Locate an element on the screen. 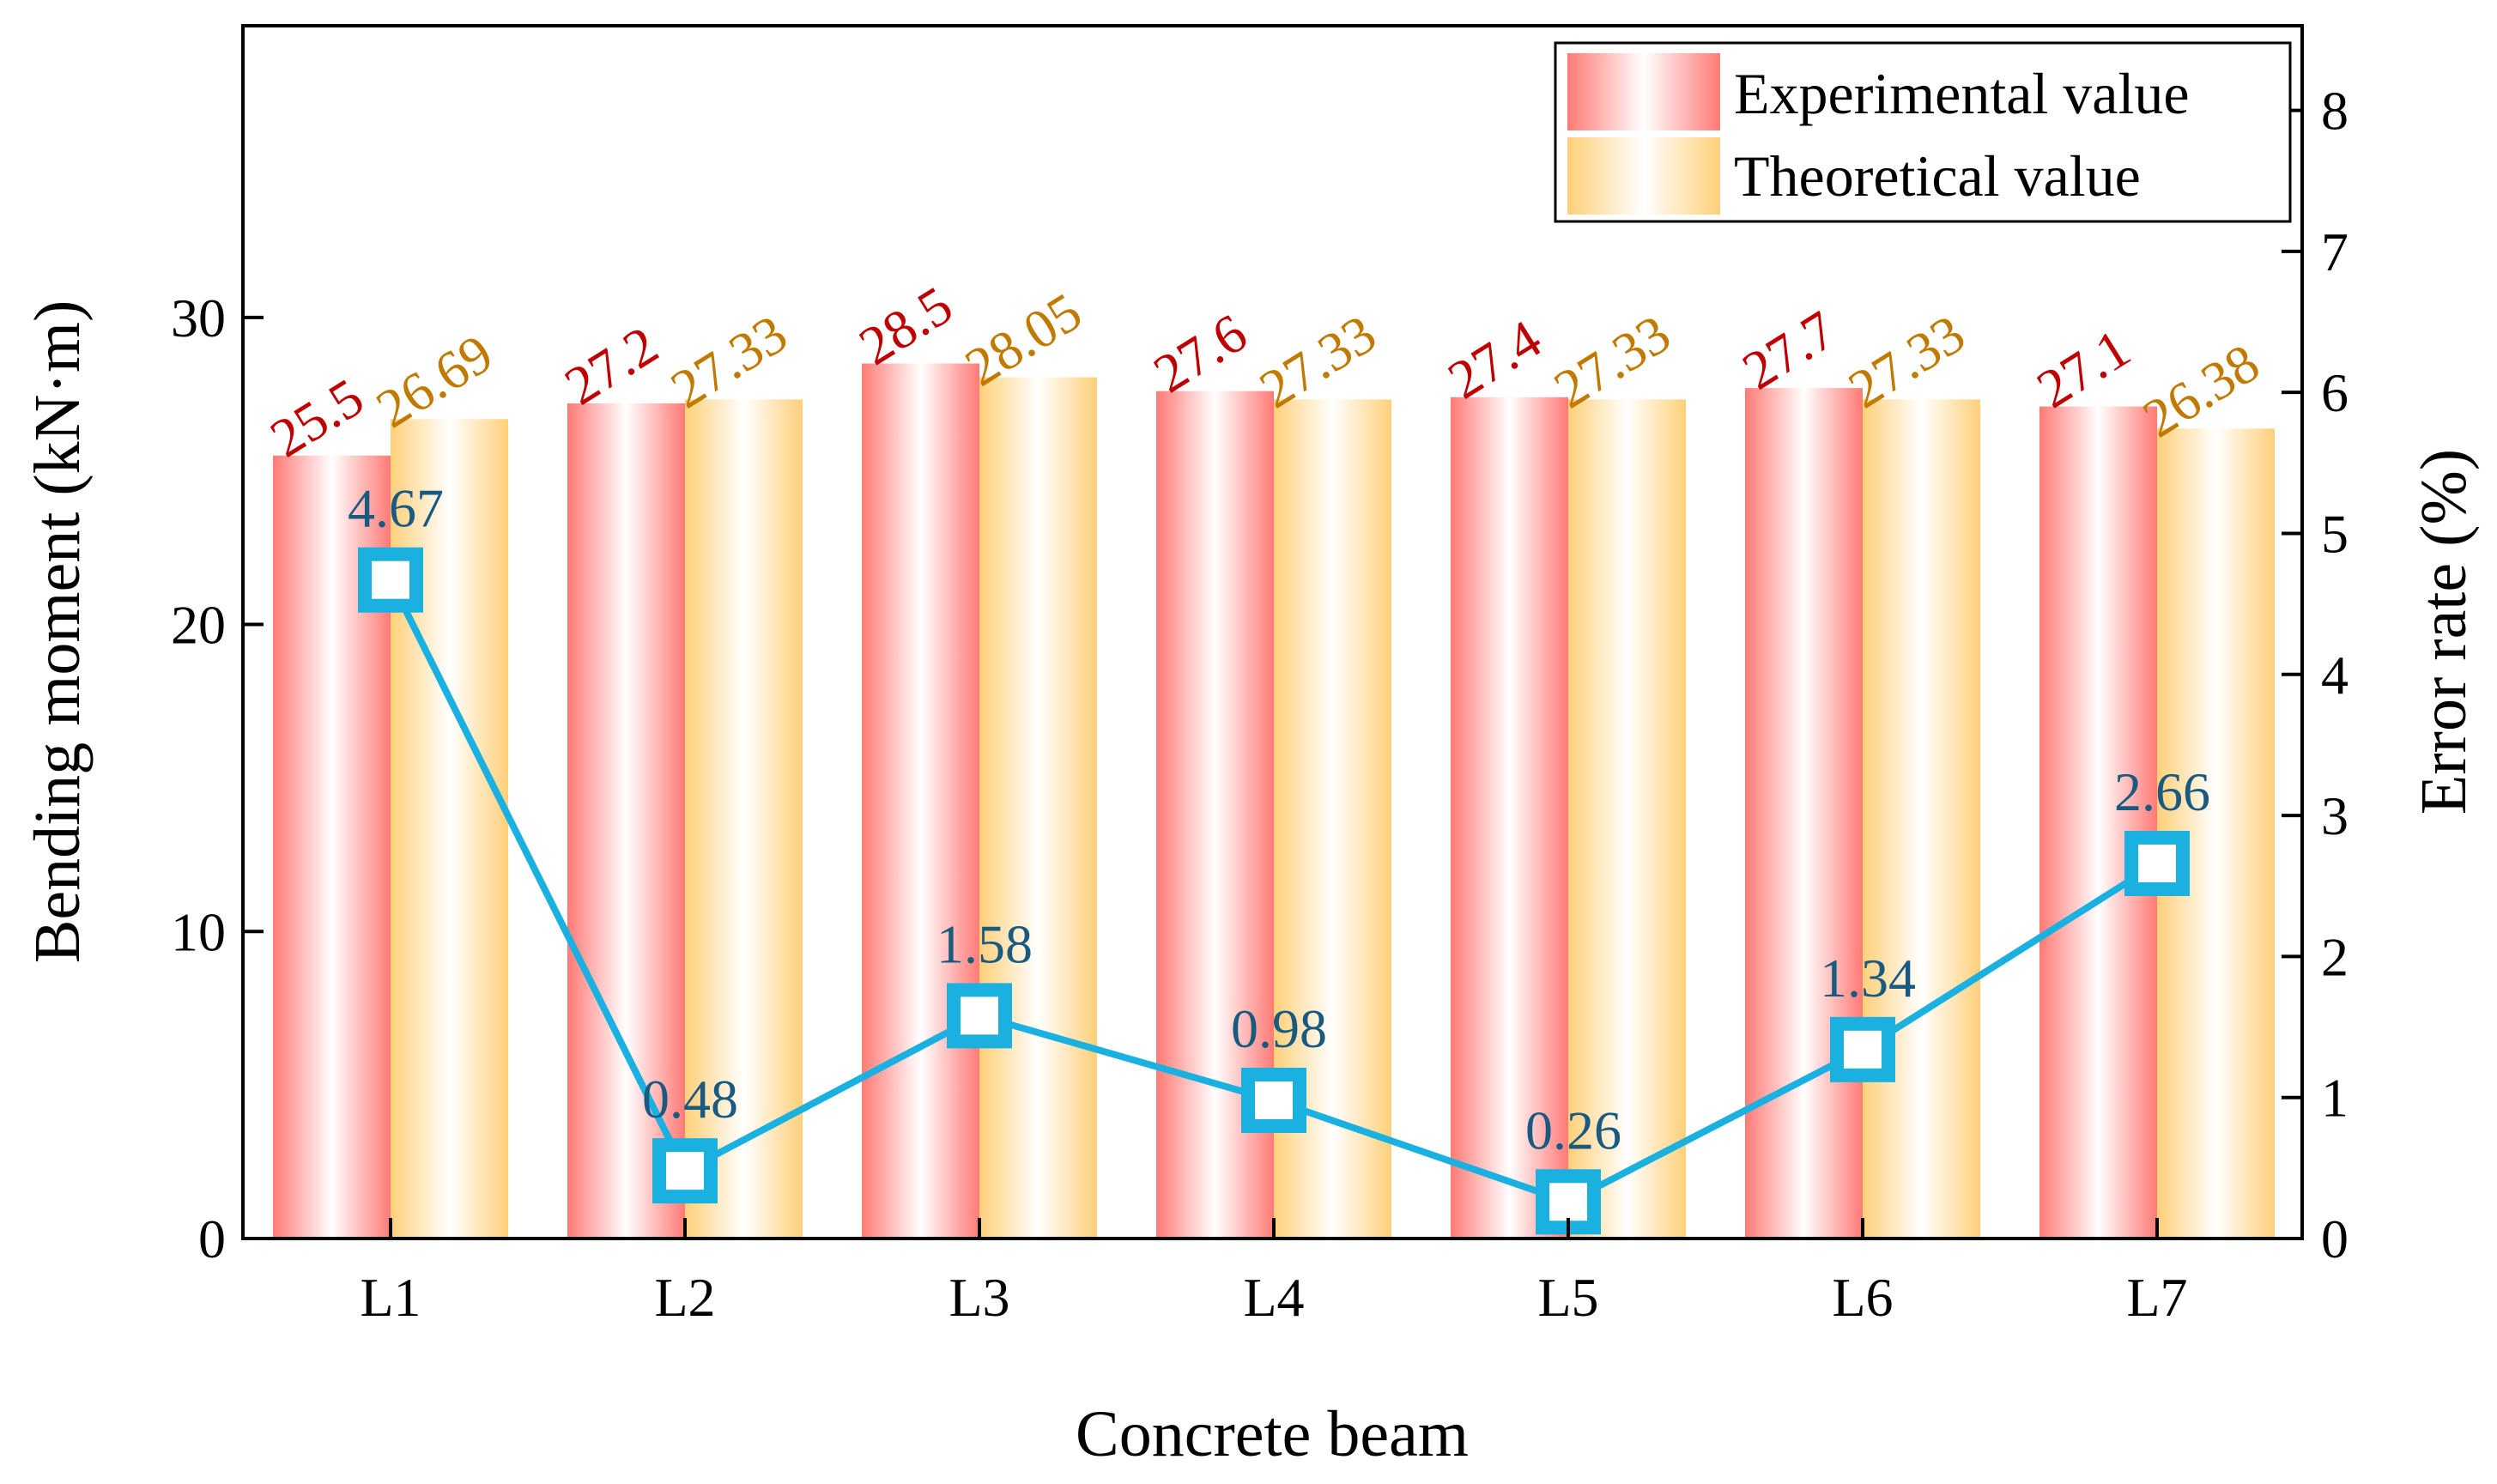 Image resolution: width=2497 pixels, height=1484 pixels. bar-label-experimental-L7: 27.1 is located at coordinates (2084, 369).